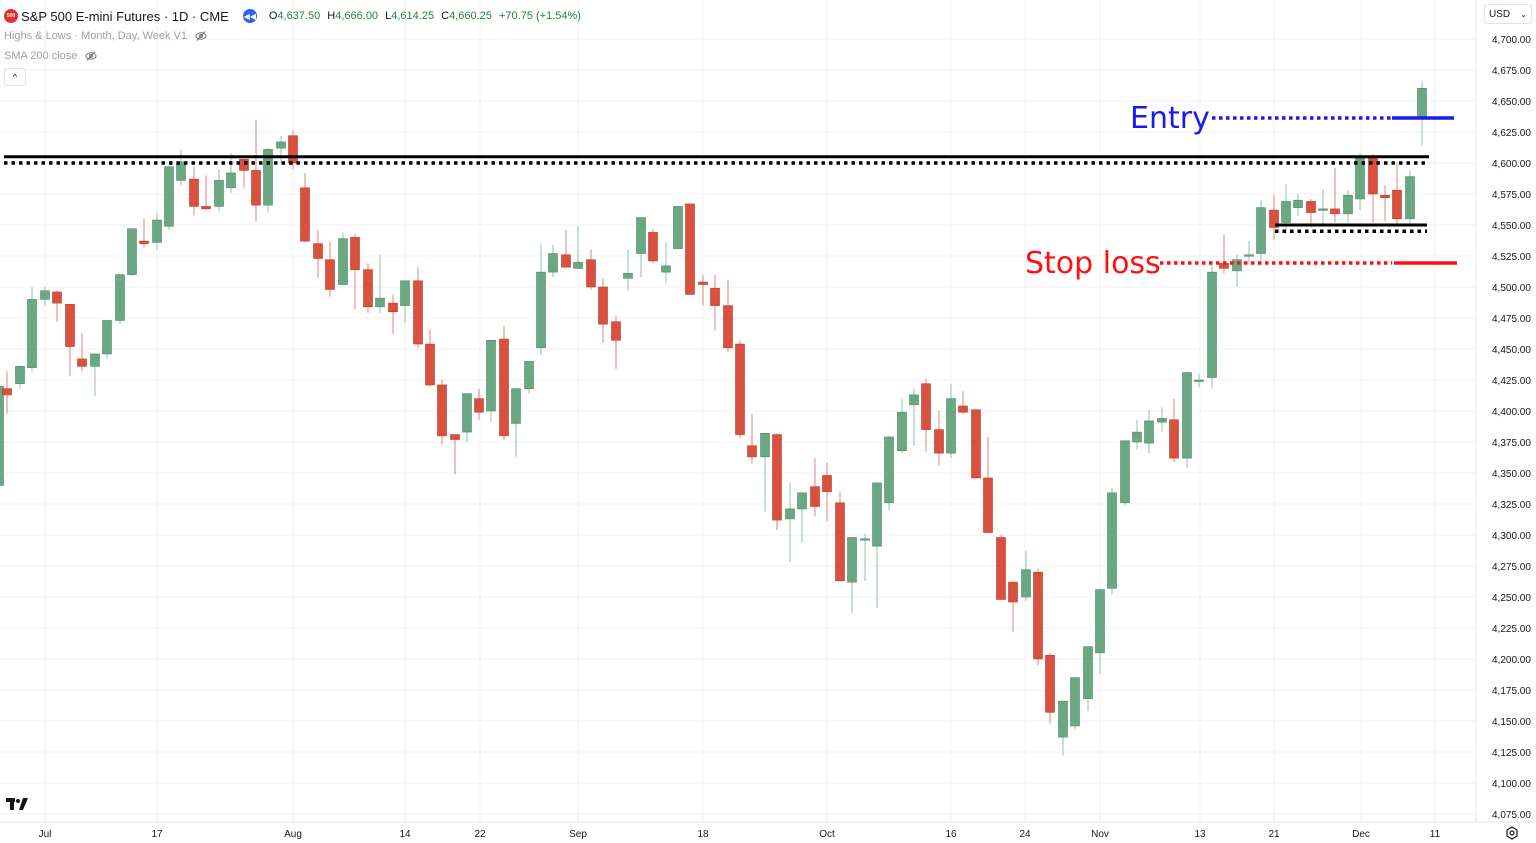 The image size is (1536, 843). Describe the element at coordinates (299, 16) in the screenshot. I see `open-value: 4,637.50` at that location.